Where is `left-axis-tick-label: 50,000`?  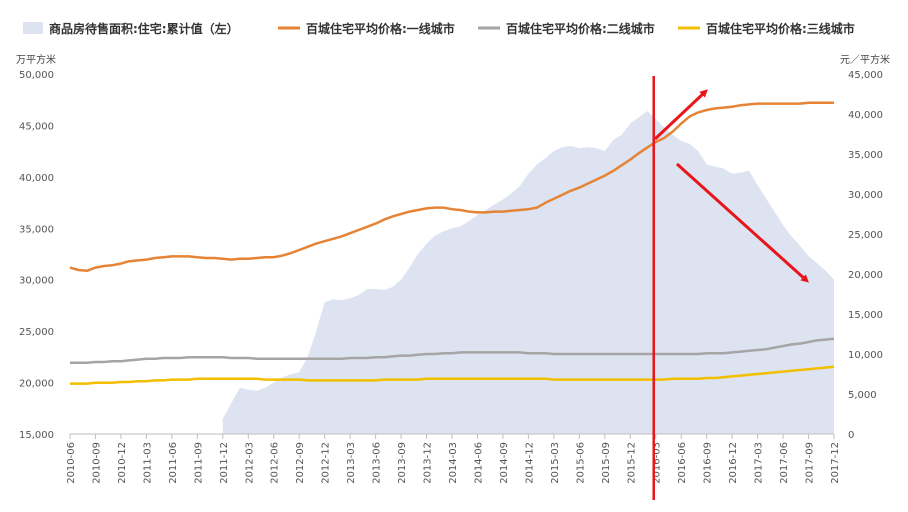 left-axis-tick-label: 50,000 is located at coordinates (36, 75).